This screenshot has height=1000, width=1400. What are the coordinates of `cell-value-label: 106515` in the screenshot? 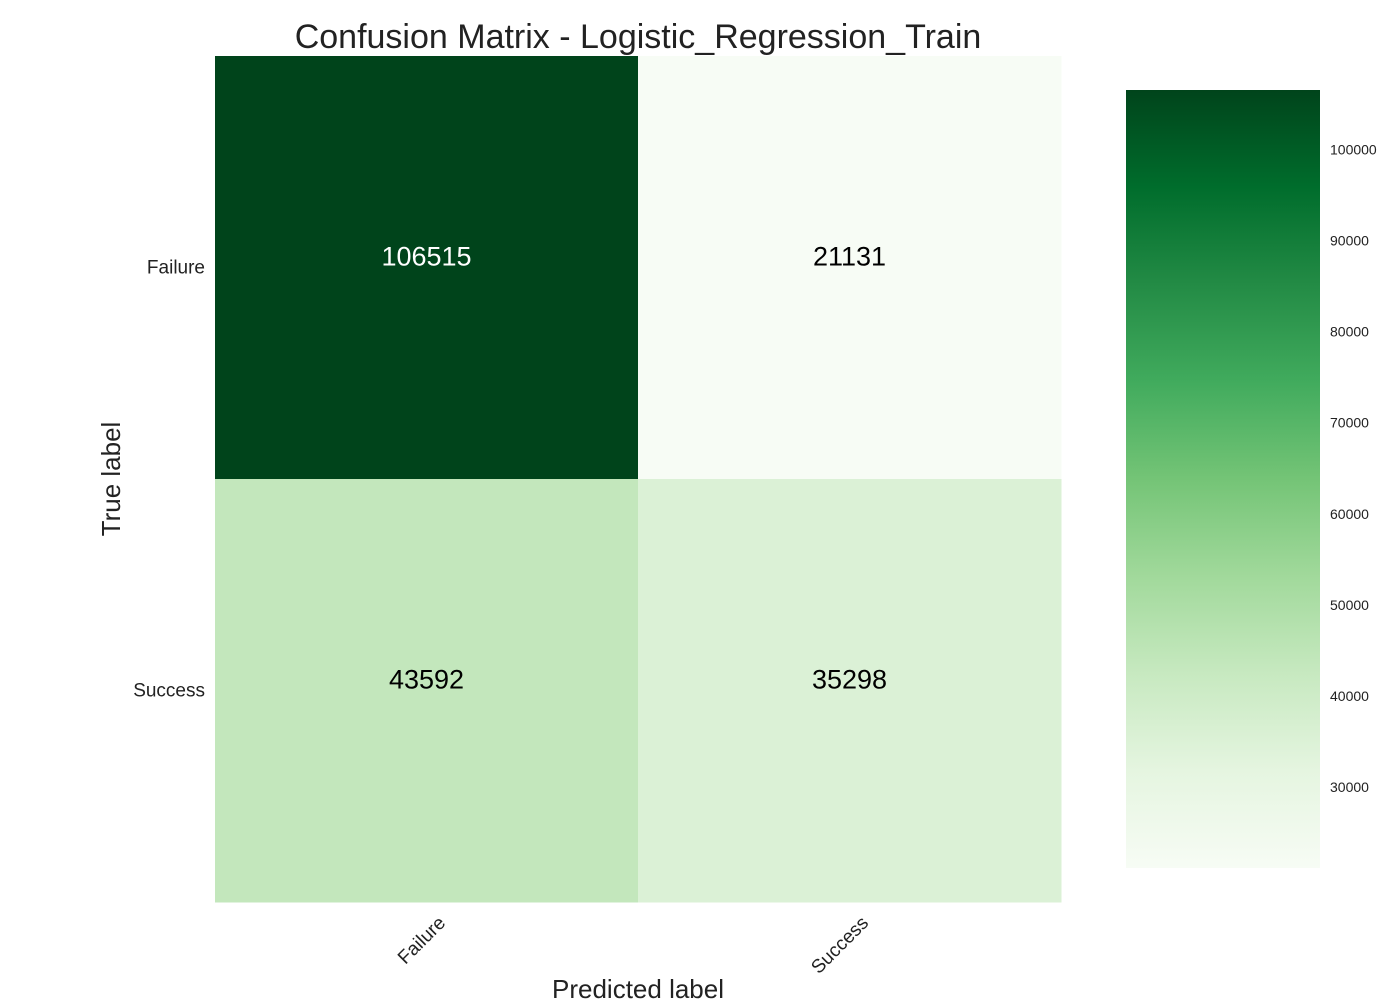 It's located at (426, 257).